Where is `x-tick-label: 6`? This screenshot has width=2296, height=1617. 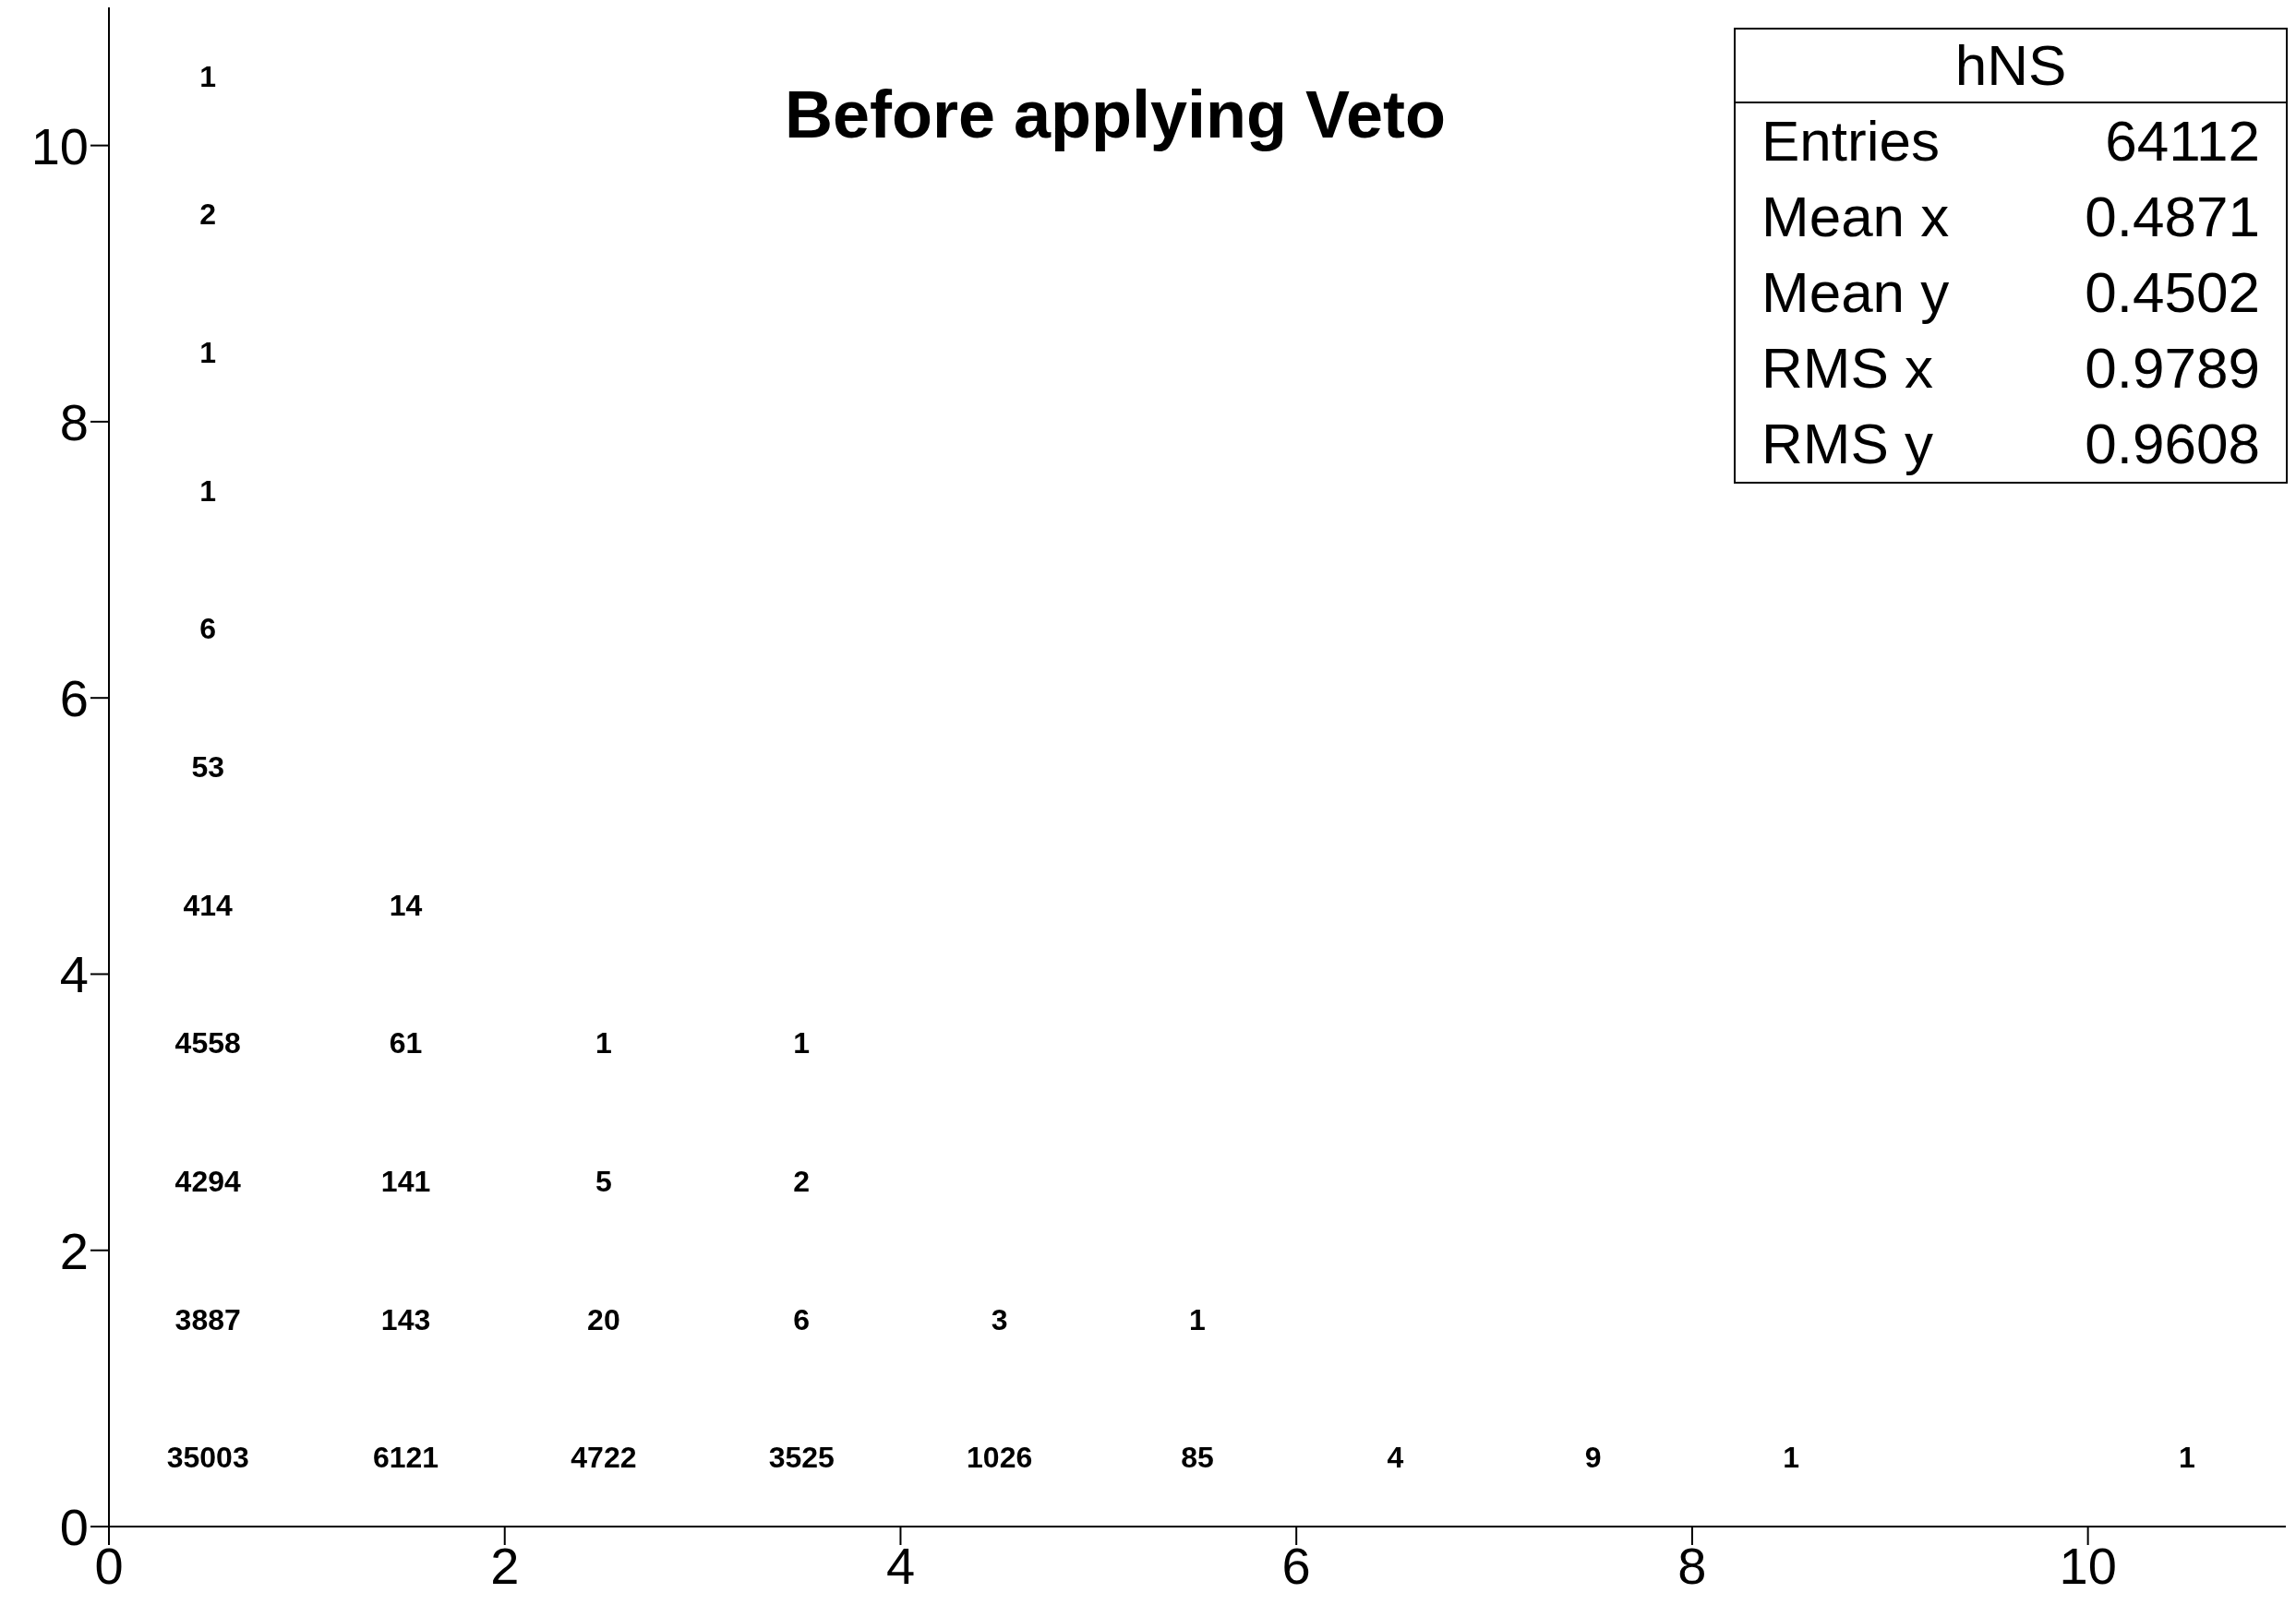
x-tick-label: 6 is located at coordinates (1296, 1565).